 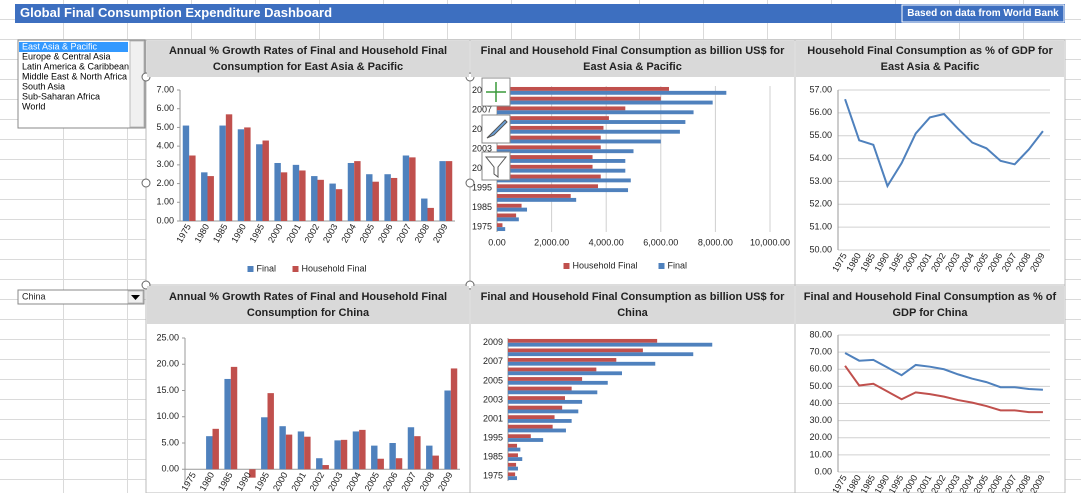 What do you see at coordinates (496, 129) in the screenshot?
I see `chart-tools` at bounding box center [496, 129].